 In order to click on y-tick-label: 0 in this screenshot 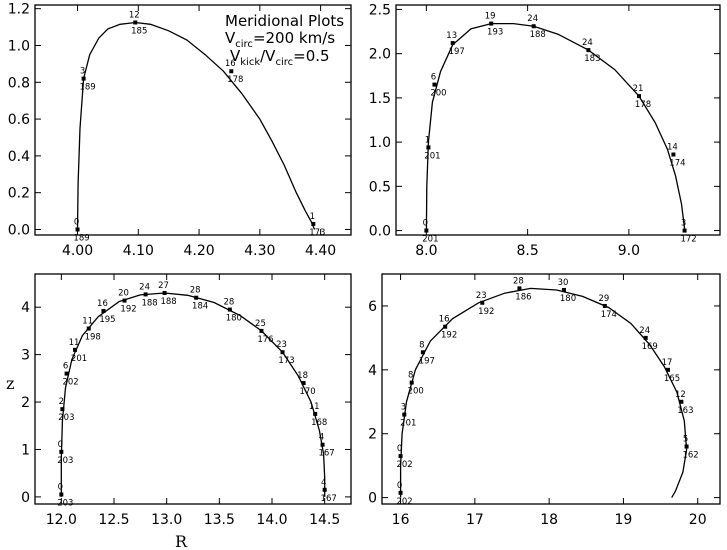, I will do `click(372, 499)`.